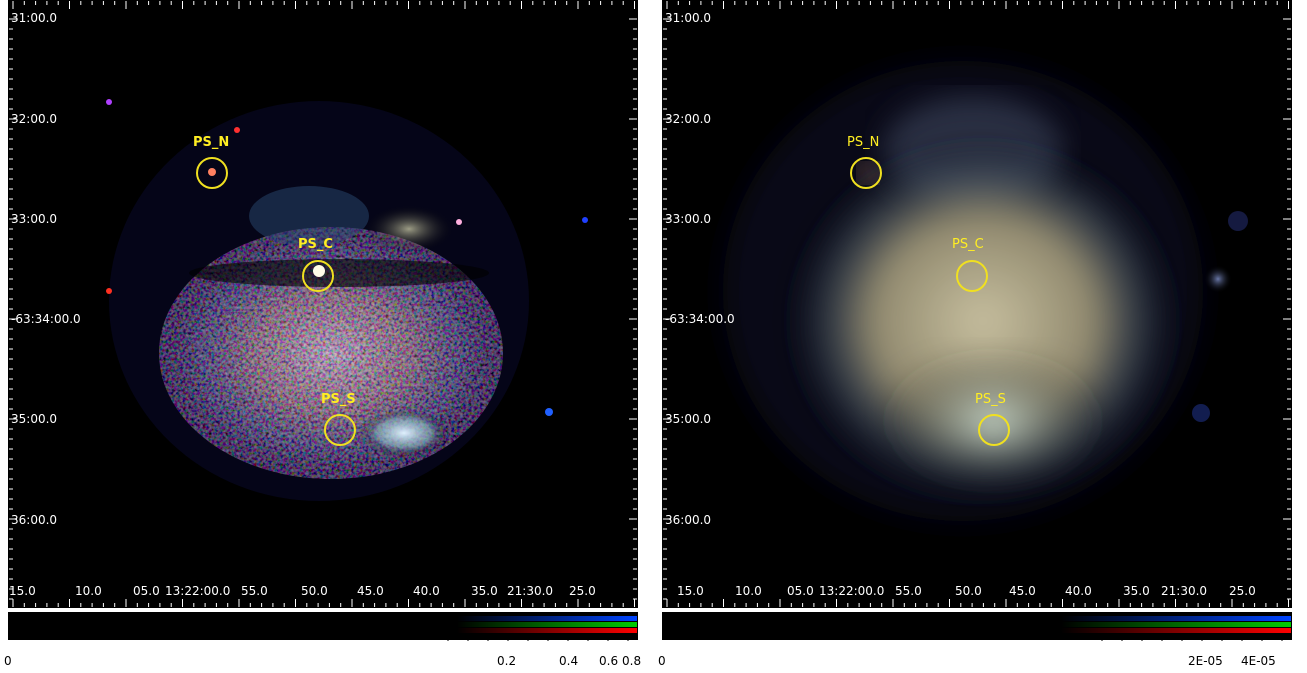  Describe the element at coordinates (507, 661) in the screenshot. I see `colorbar-label: 0.2` at that location.